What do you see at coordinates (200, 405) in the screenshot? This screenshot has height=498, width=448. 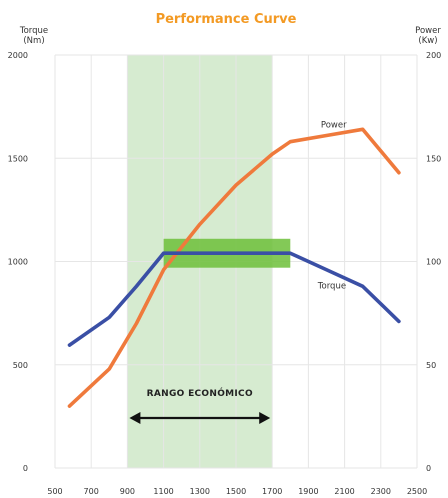 I see `band-annotation: RANGO ECONÓMICO` at bounding box center [200, 405].